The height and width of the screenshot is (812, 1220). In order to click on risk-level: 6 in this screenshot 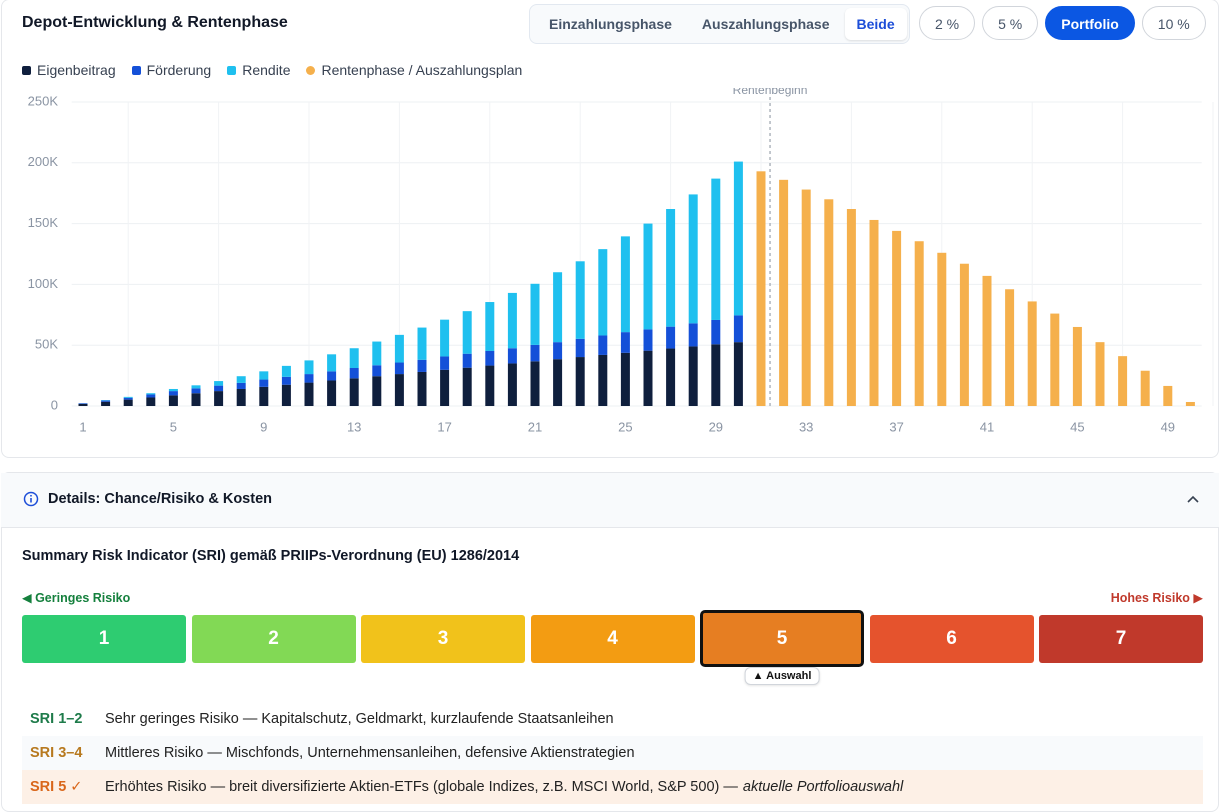, I will do `click(952, 639)`.